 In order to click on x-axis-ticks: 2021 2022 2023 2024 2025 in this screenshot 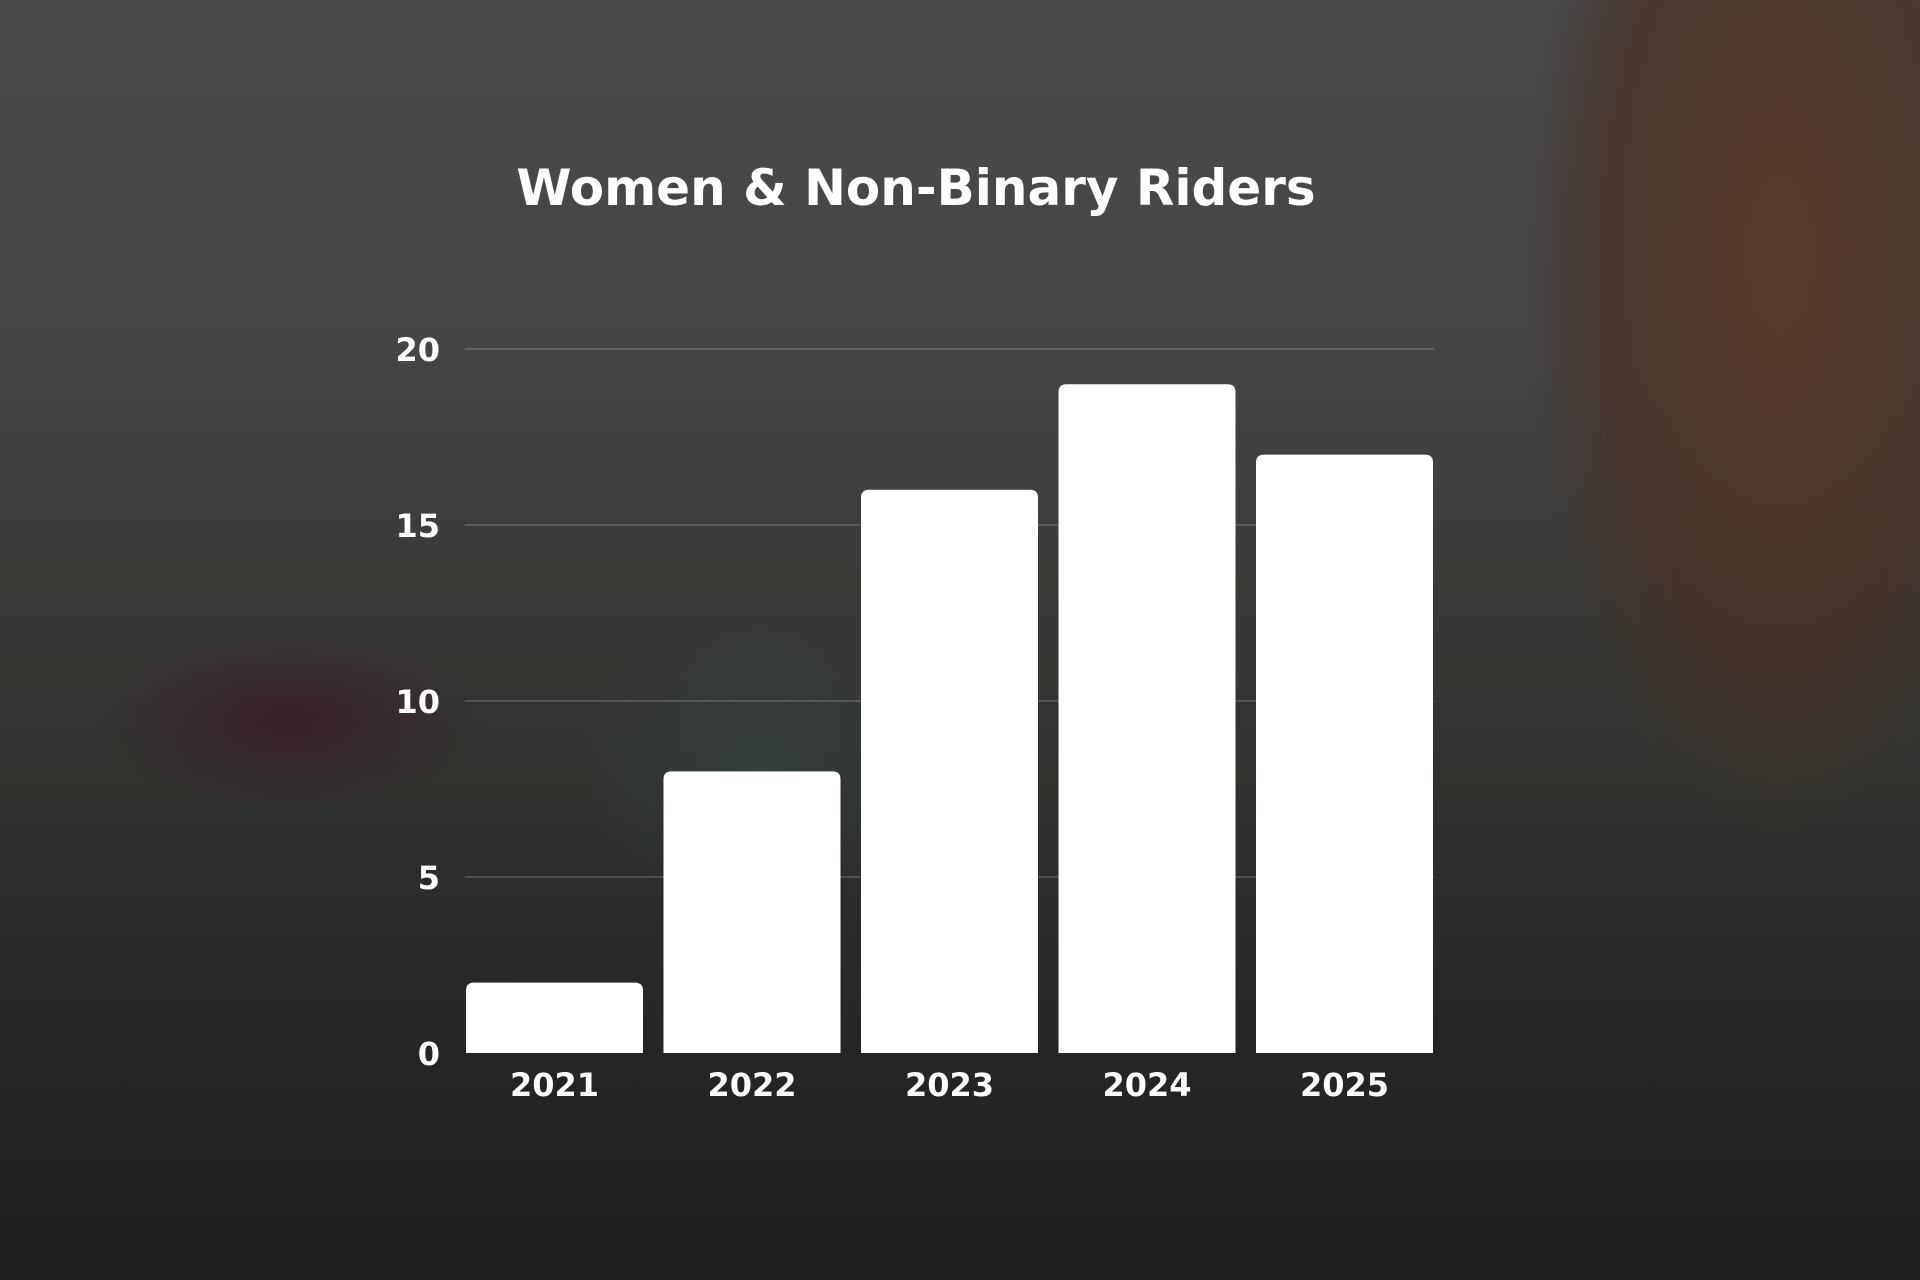, I will do `click(949, 1085)`.